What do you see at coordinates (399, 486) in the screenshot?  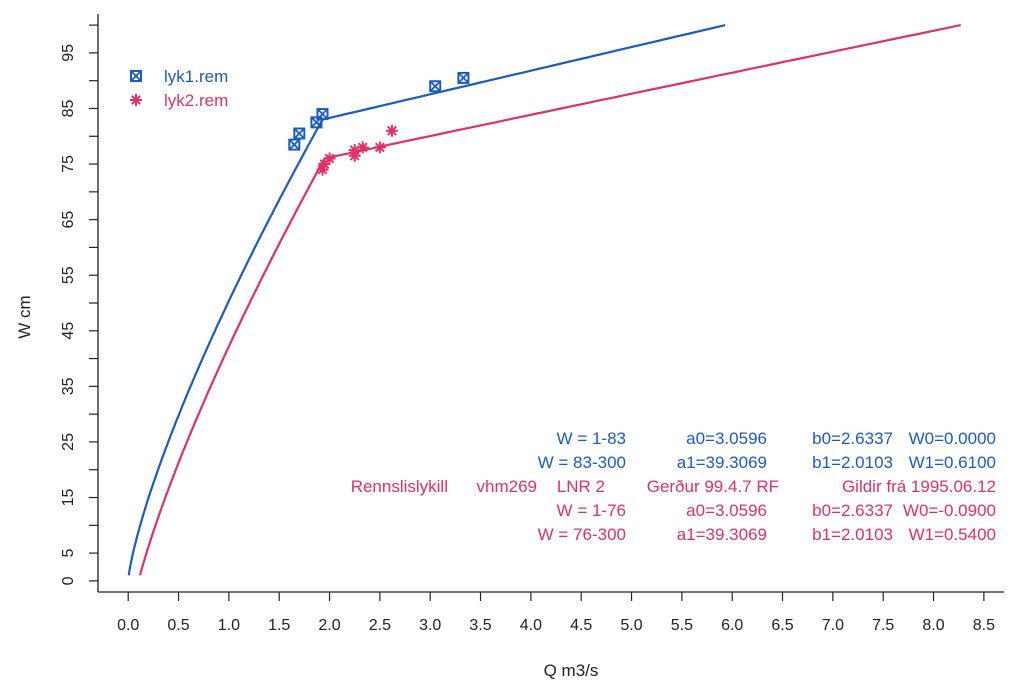 I see `annotation-text: Rennslislykill` at bounding box center [399, 486].